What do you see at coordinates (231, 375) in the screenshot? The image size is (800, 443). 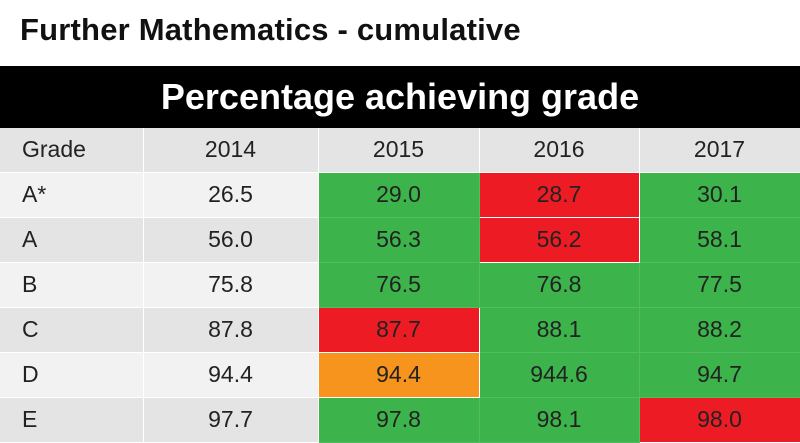 I see `value-cell-2014: 94.4` at bounding box center [231, 375].